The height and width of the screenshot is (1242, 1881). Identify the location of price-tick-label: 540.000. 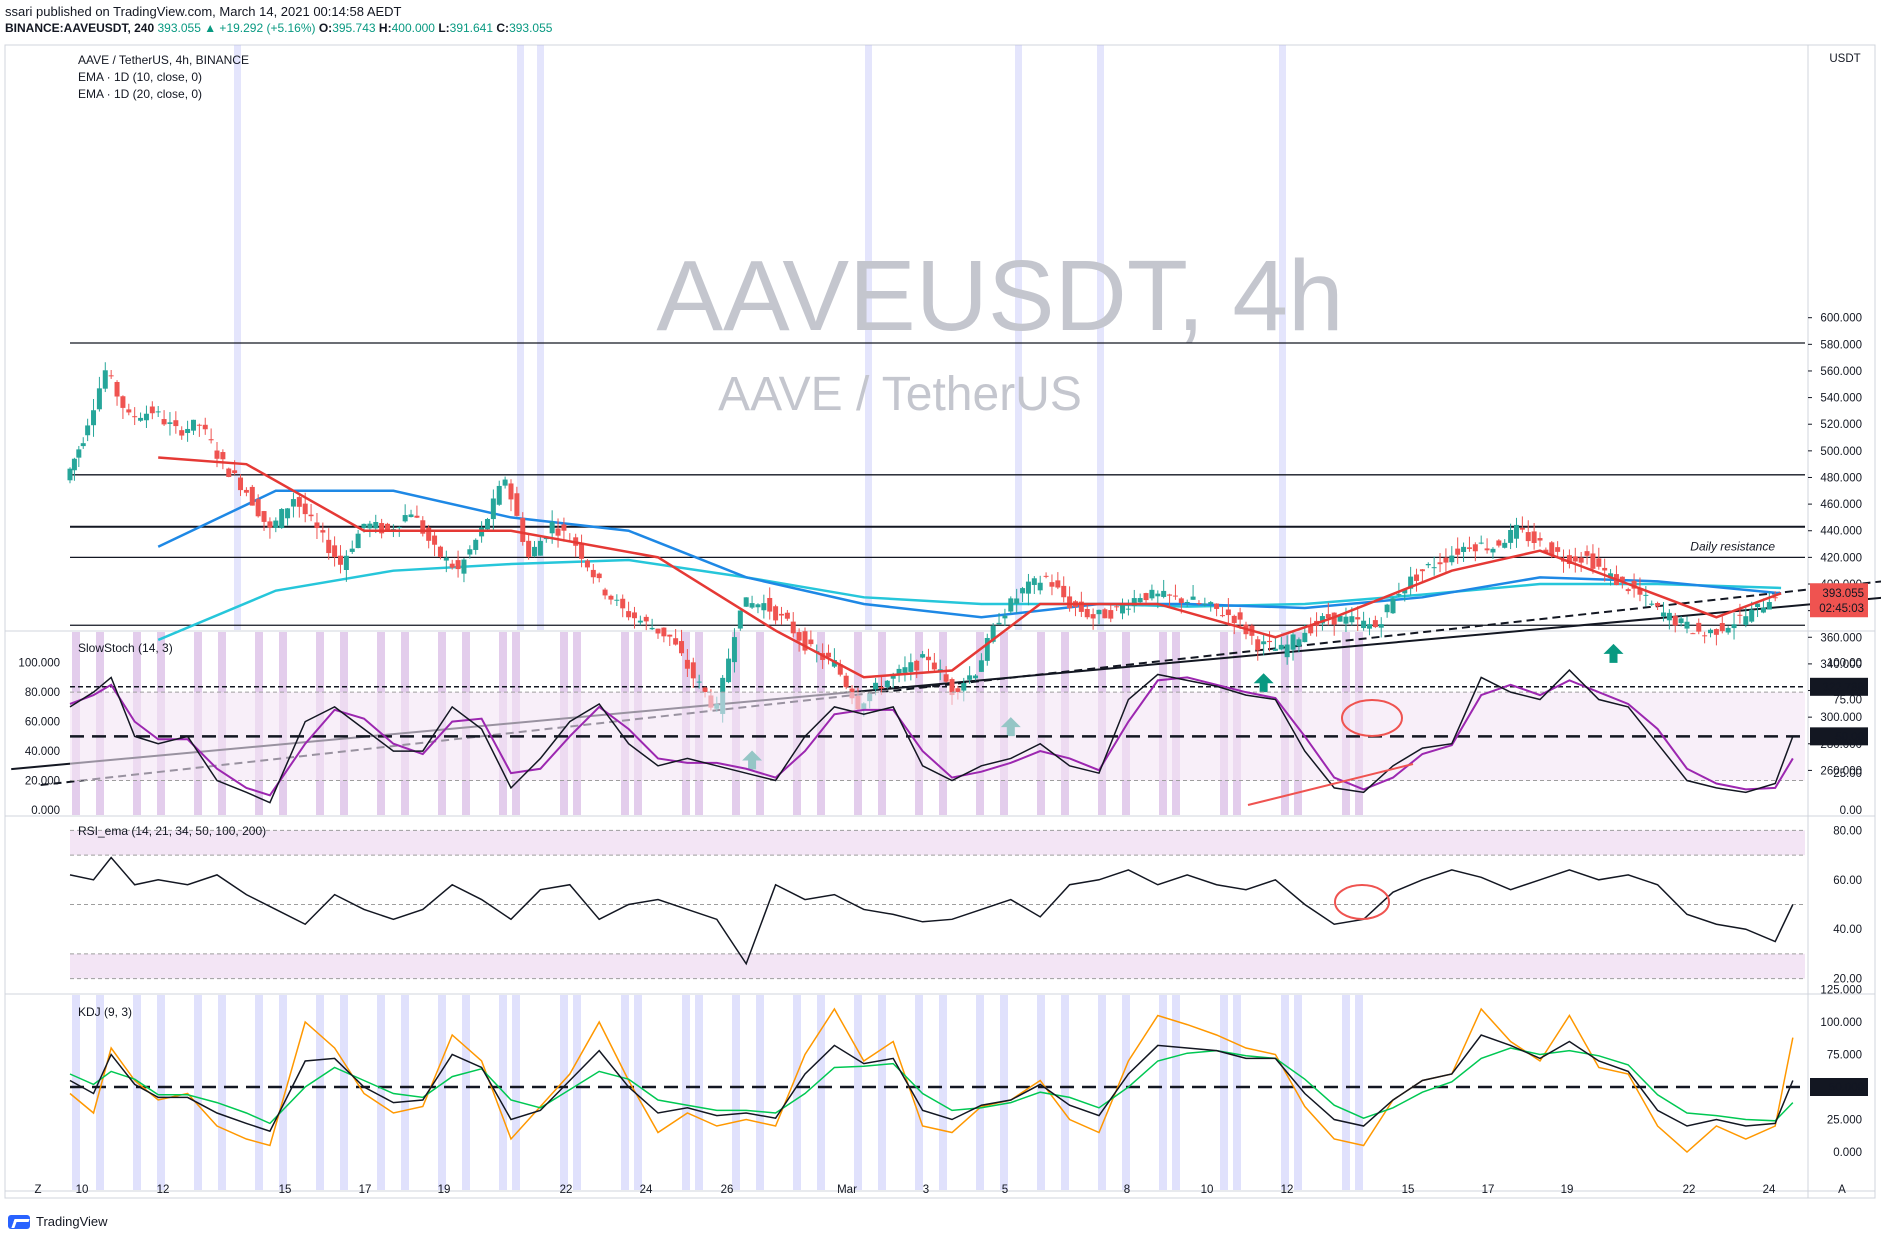
(1841, 399).